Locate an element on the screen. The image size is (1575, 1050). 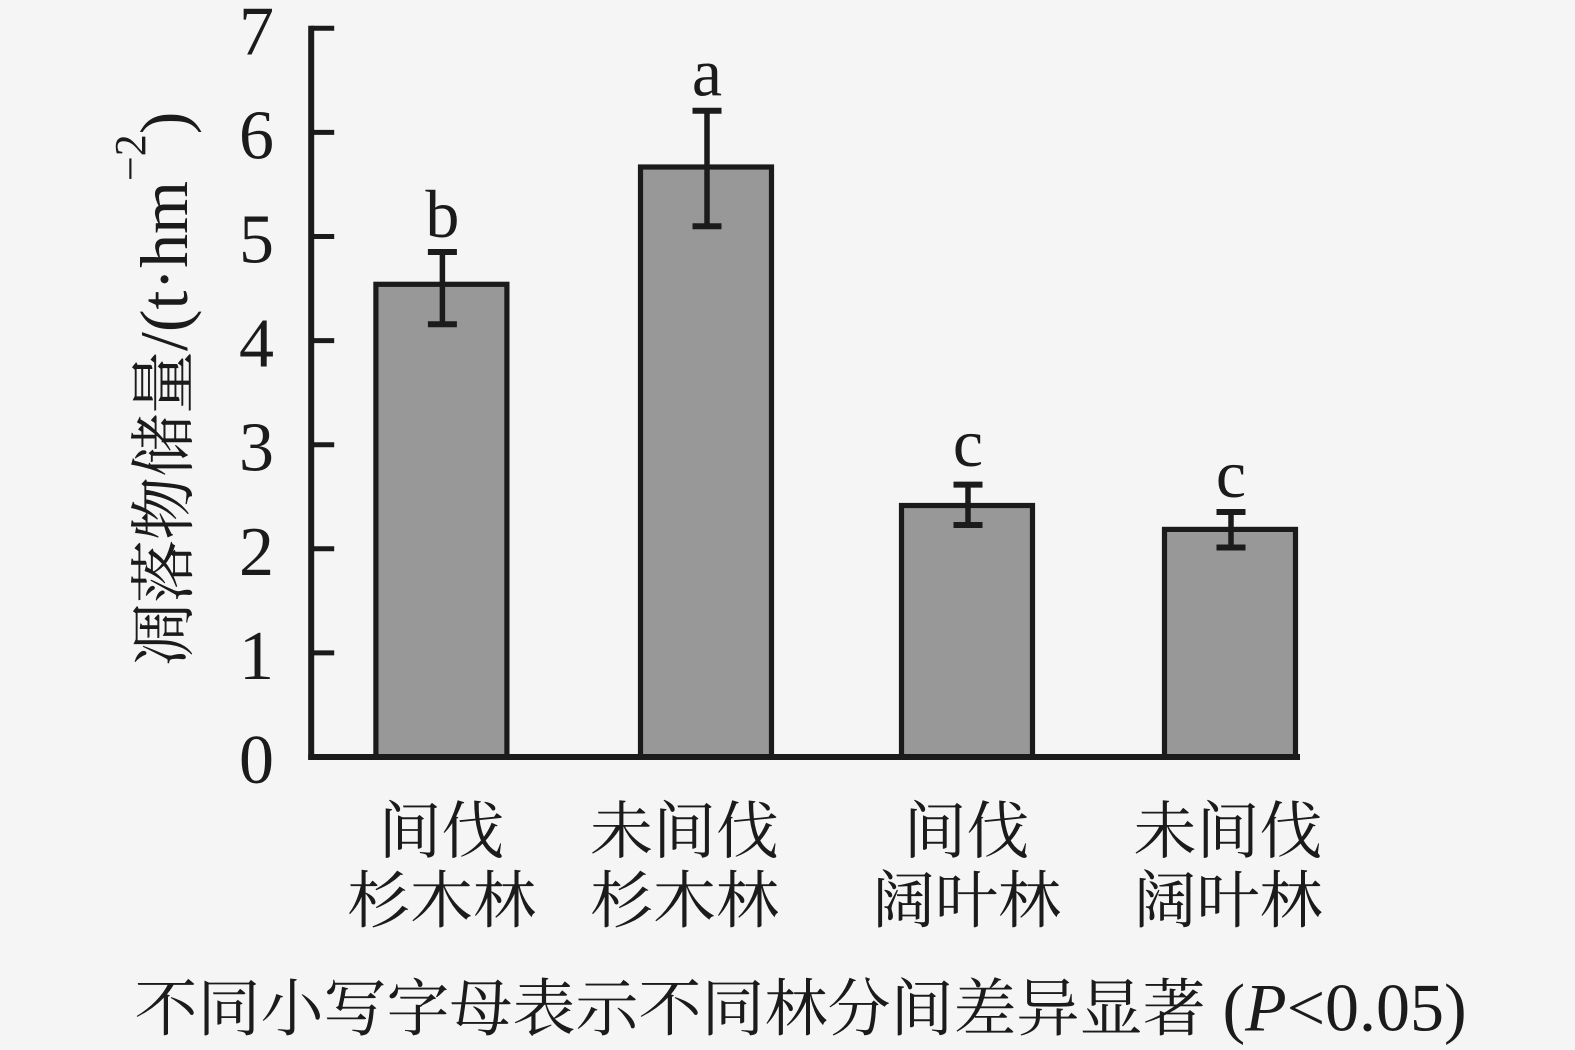
svg-text: b is located at coordinates (442, 214).